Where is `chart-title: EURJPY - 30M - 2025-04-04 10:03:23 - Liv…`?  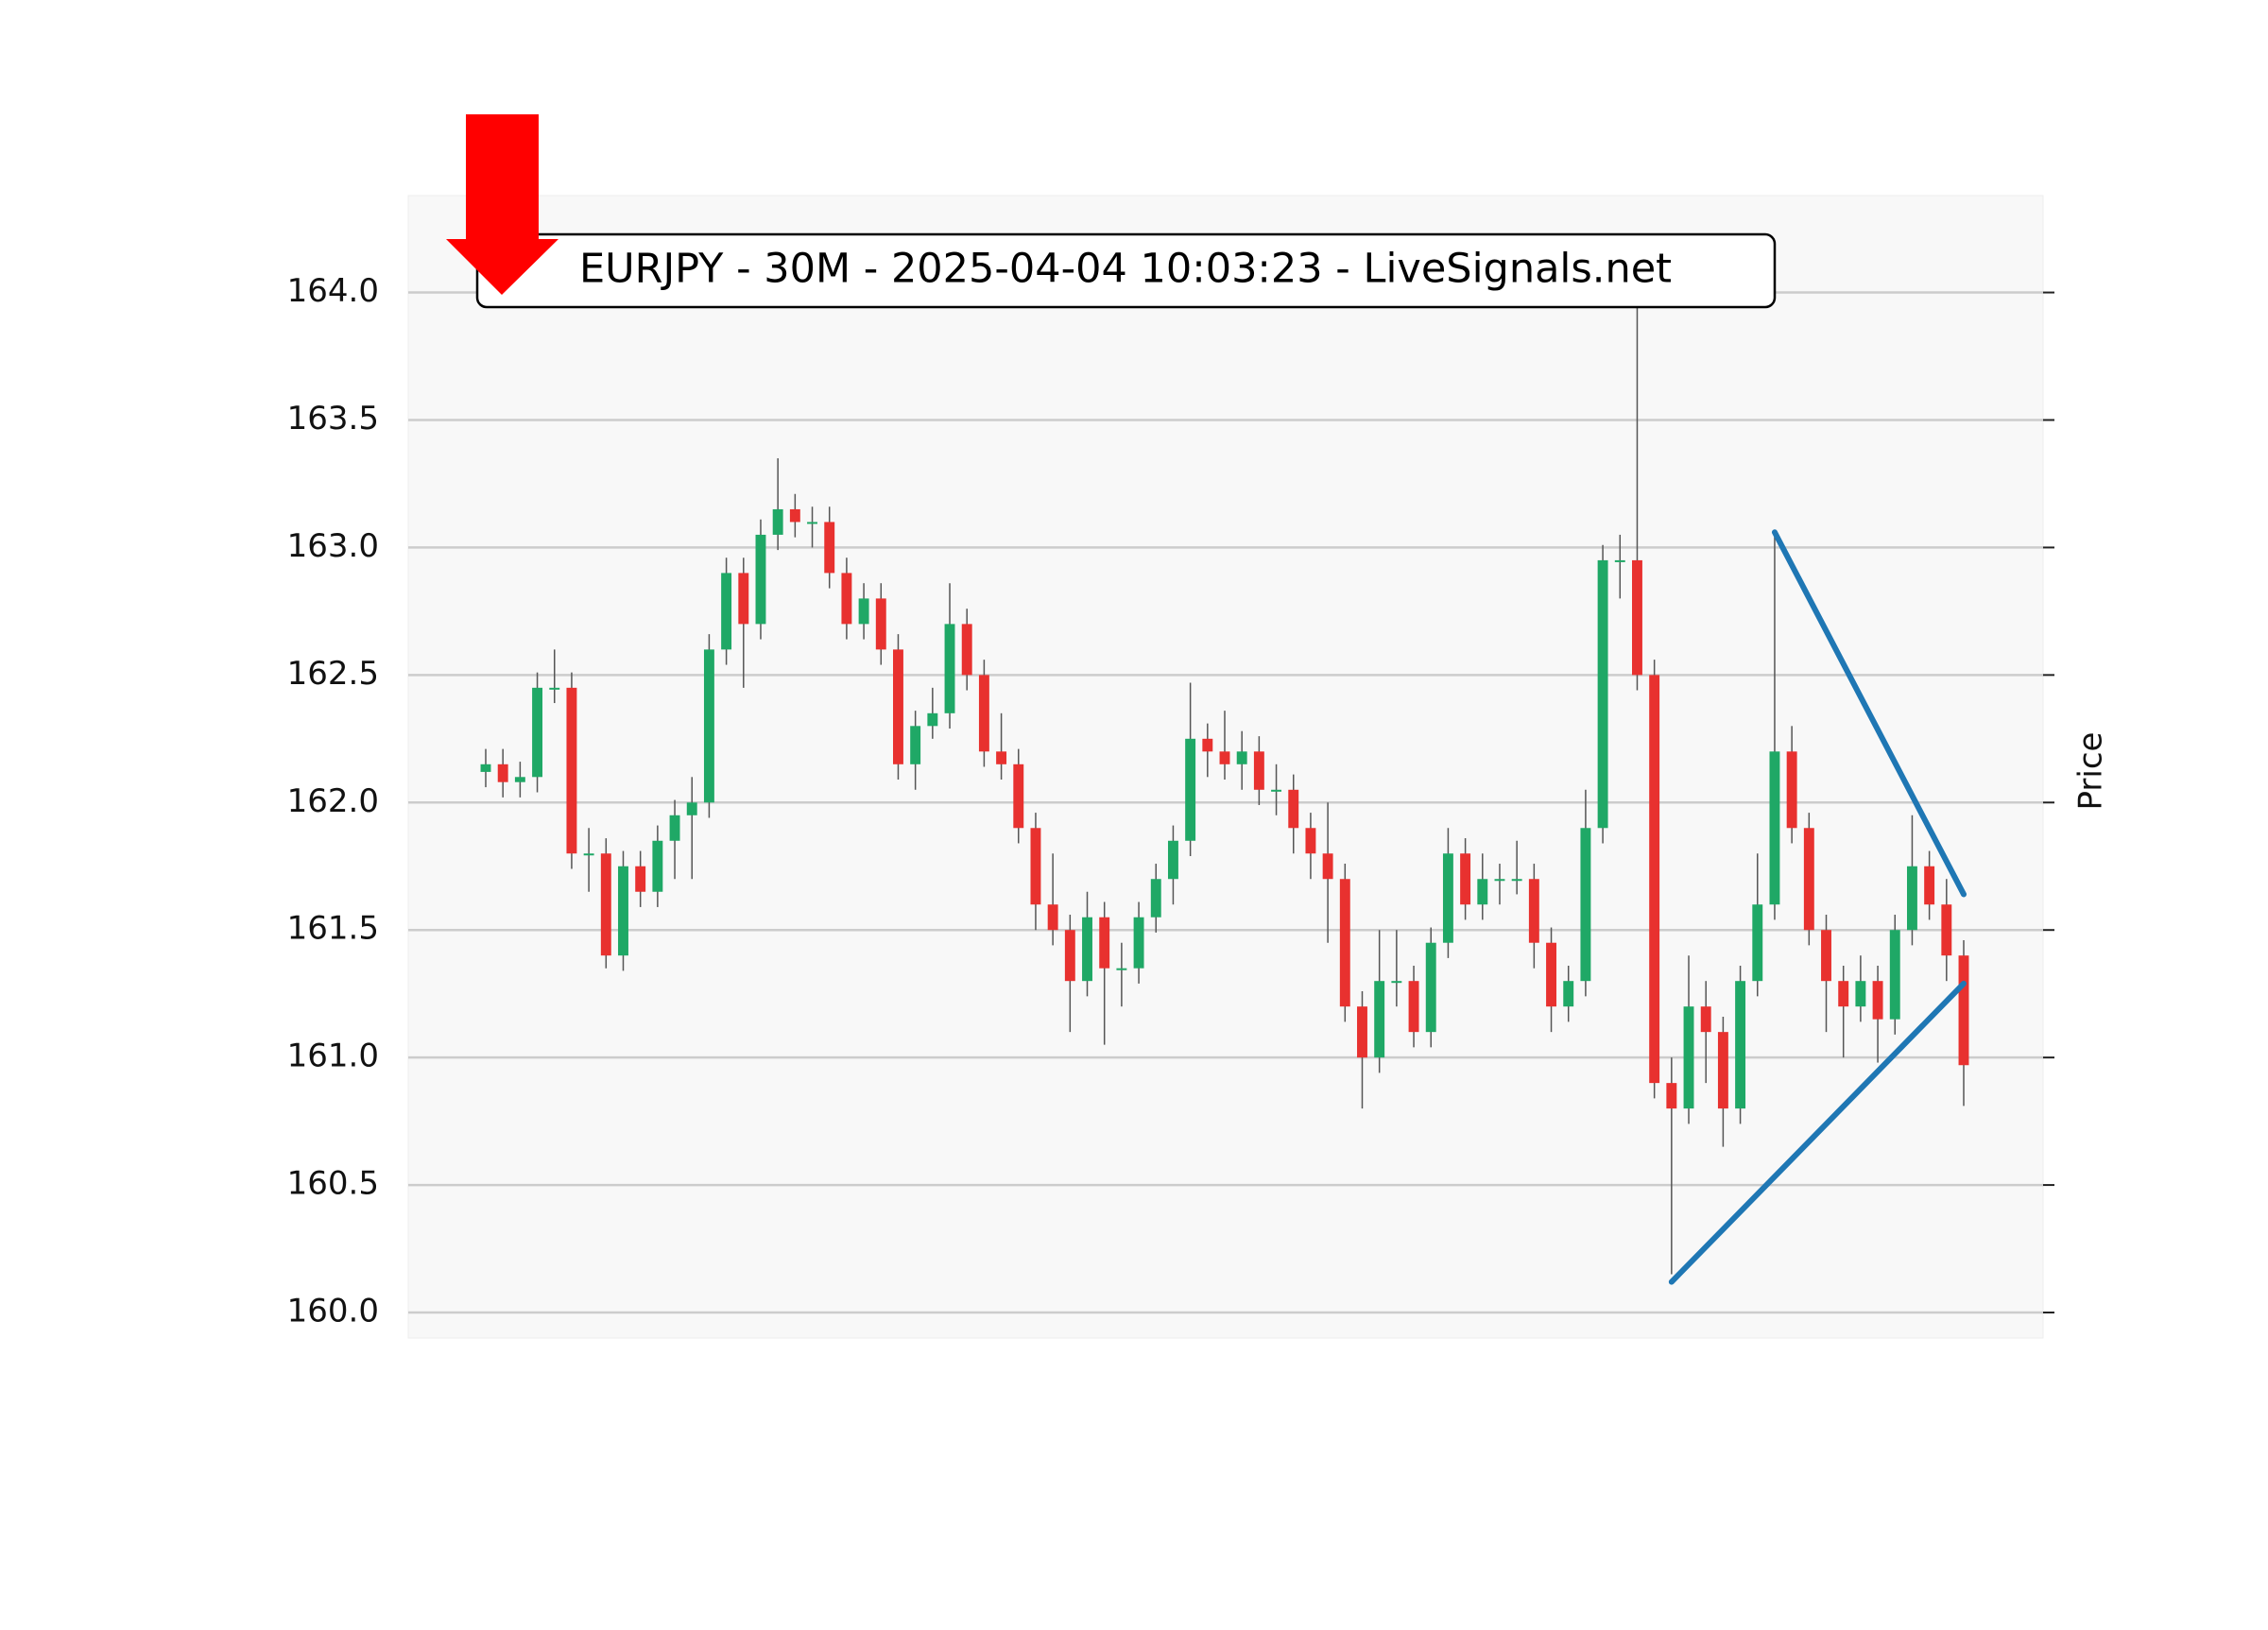
chart-title: EURJPY - 30M - 2025-04-04 10:03:23 - Liv… is located at coordinates (1125, 269).